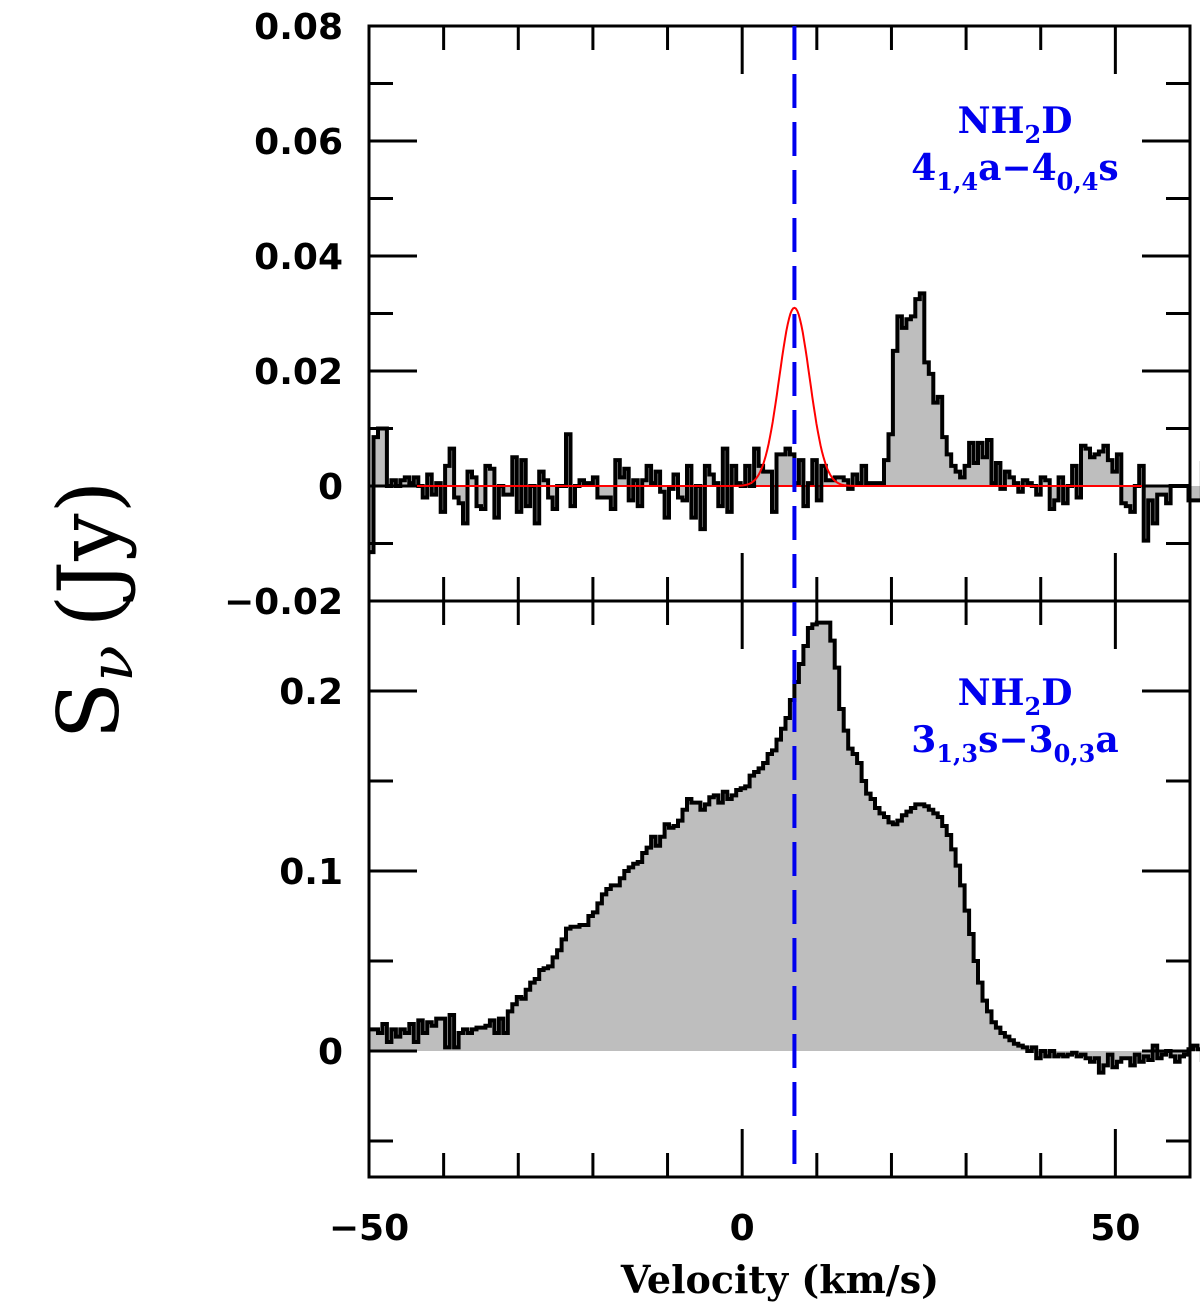 This screenshot has height=1307, width=1200. What do you see at coordinates (283, 315) in the screenshot?
I see `top-y-tick-labels: −0.02 0 0.02 0.04 0.06 0.08` at bounding box center [283, 315].